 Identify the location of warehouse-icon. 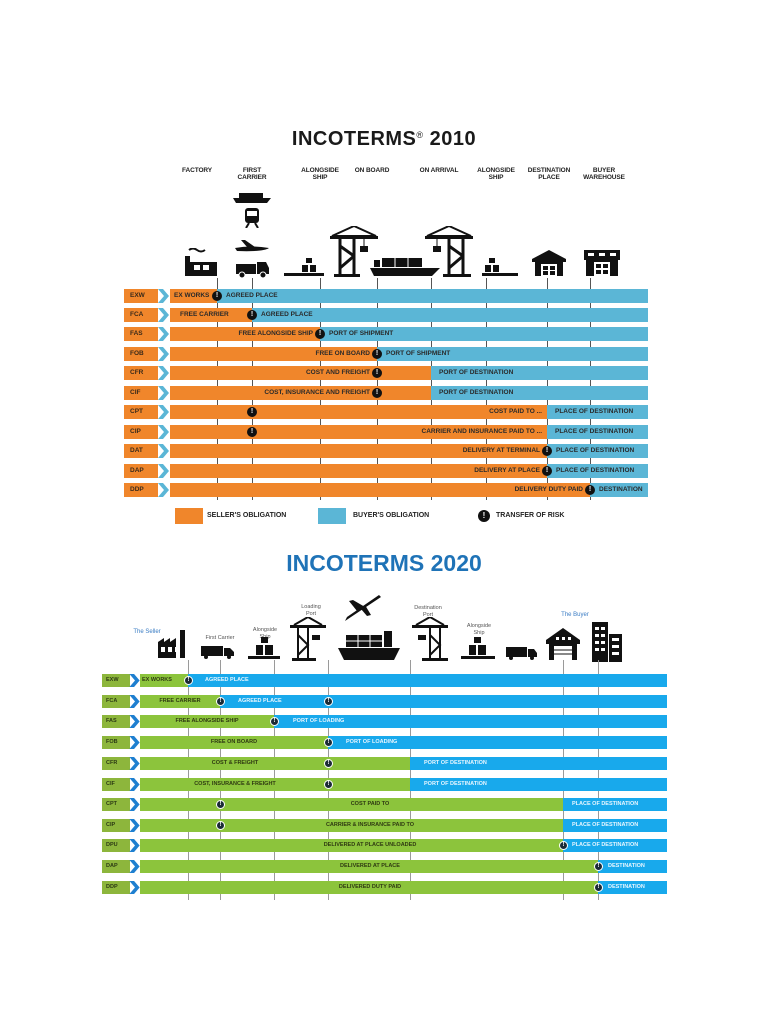
(563, 644).